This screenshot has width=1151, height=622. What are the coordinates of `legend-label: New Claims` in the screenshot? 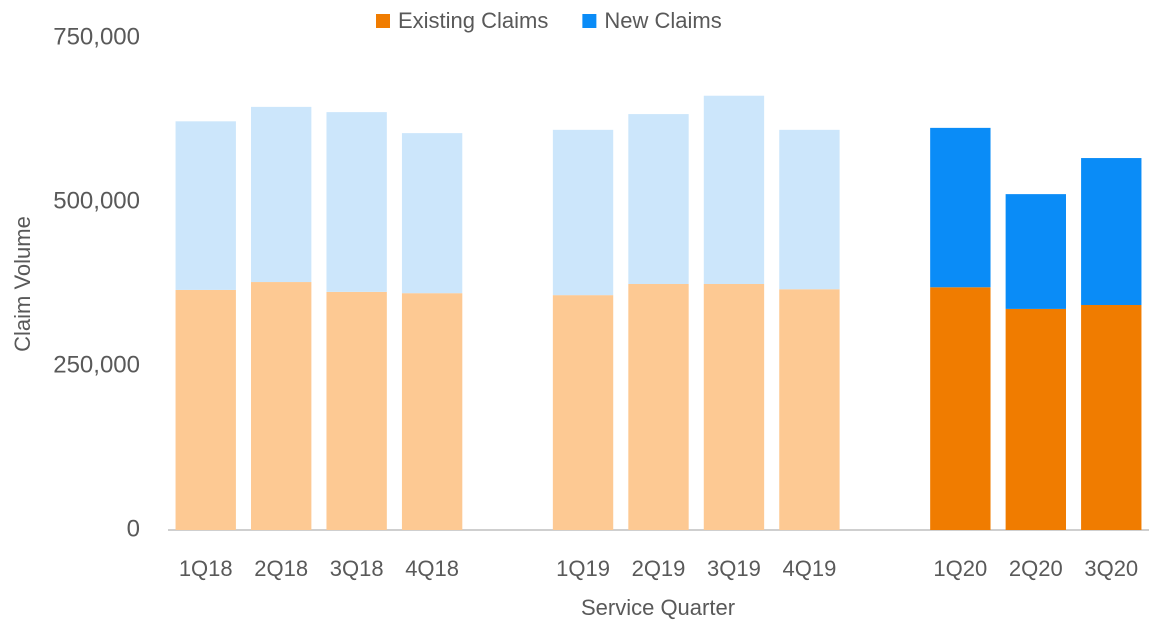 It's located at (662, 20).